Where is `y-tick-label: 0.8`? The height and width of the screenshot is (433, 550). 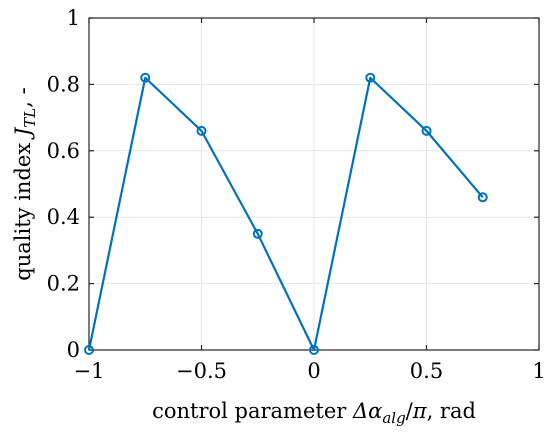
y-tick-label: 0.8 is located at coordinates (63, 84).